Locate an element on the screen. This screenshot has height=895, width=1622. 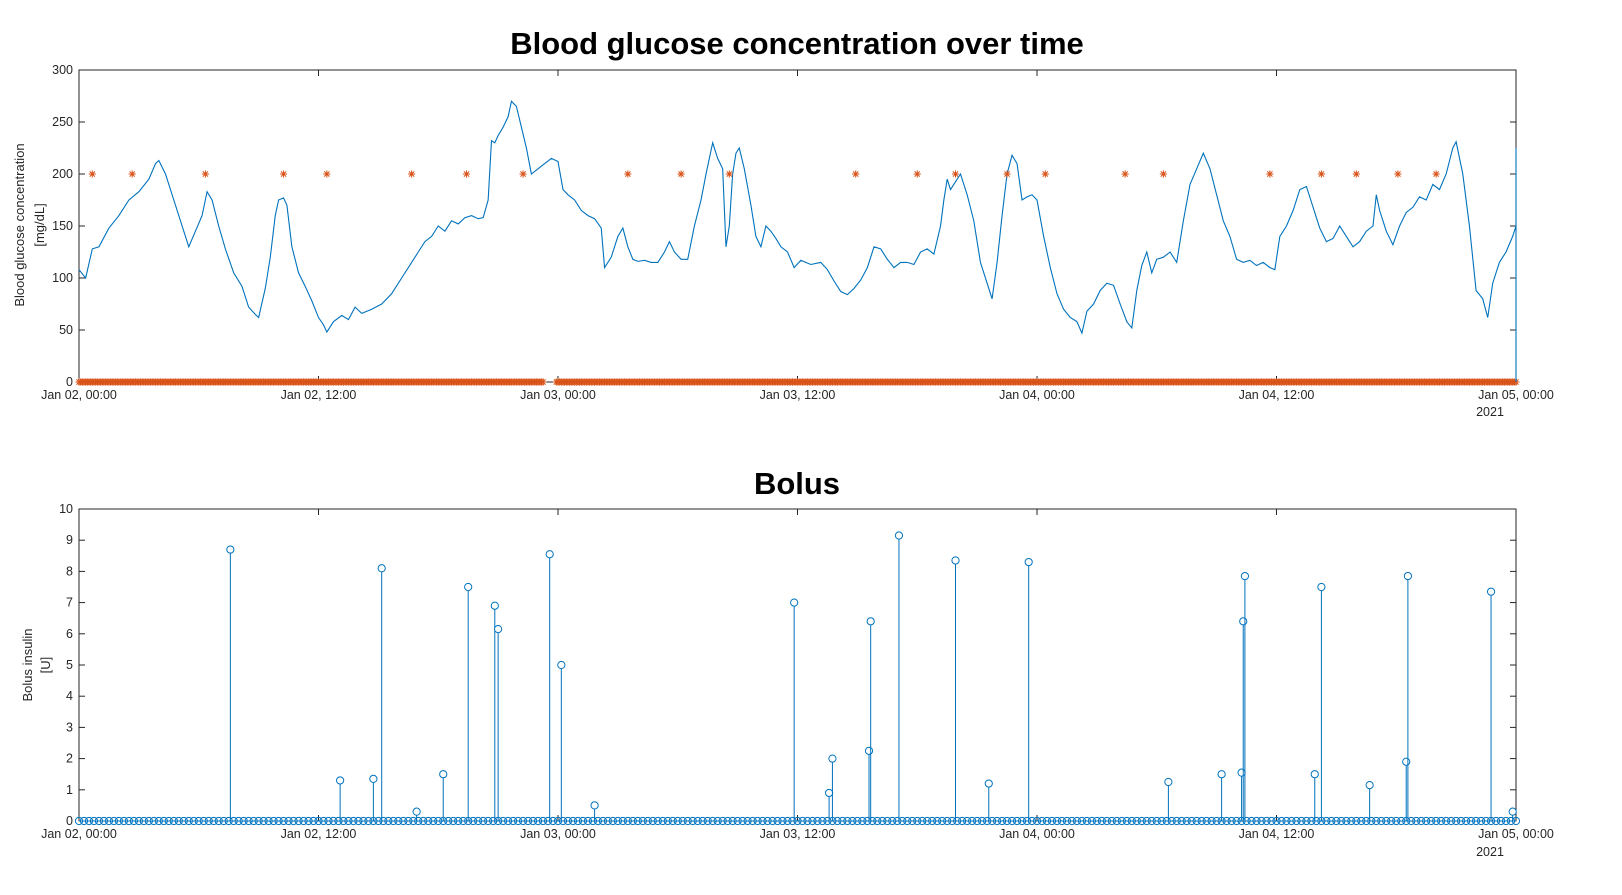
y-tick-label: 300 is located at coordinates (62, 70).